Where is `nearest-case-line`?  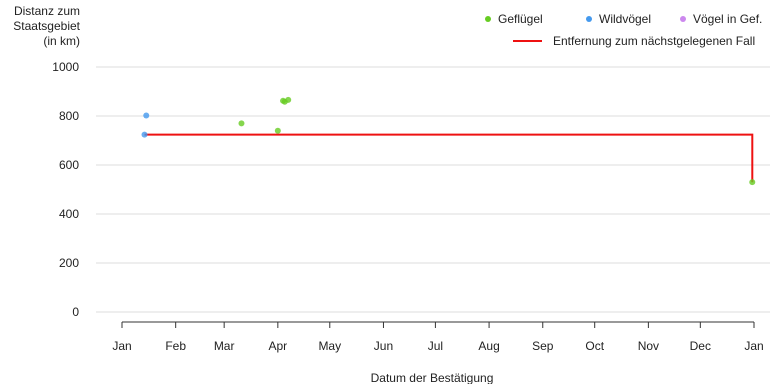
nearest-case-line is located at coordinates (449, 158).